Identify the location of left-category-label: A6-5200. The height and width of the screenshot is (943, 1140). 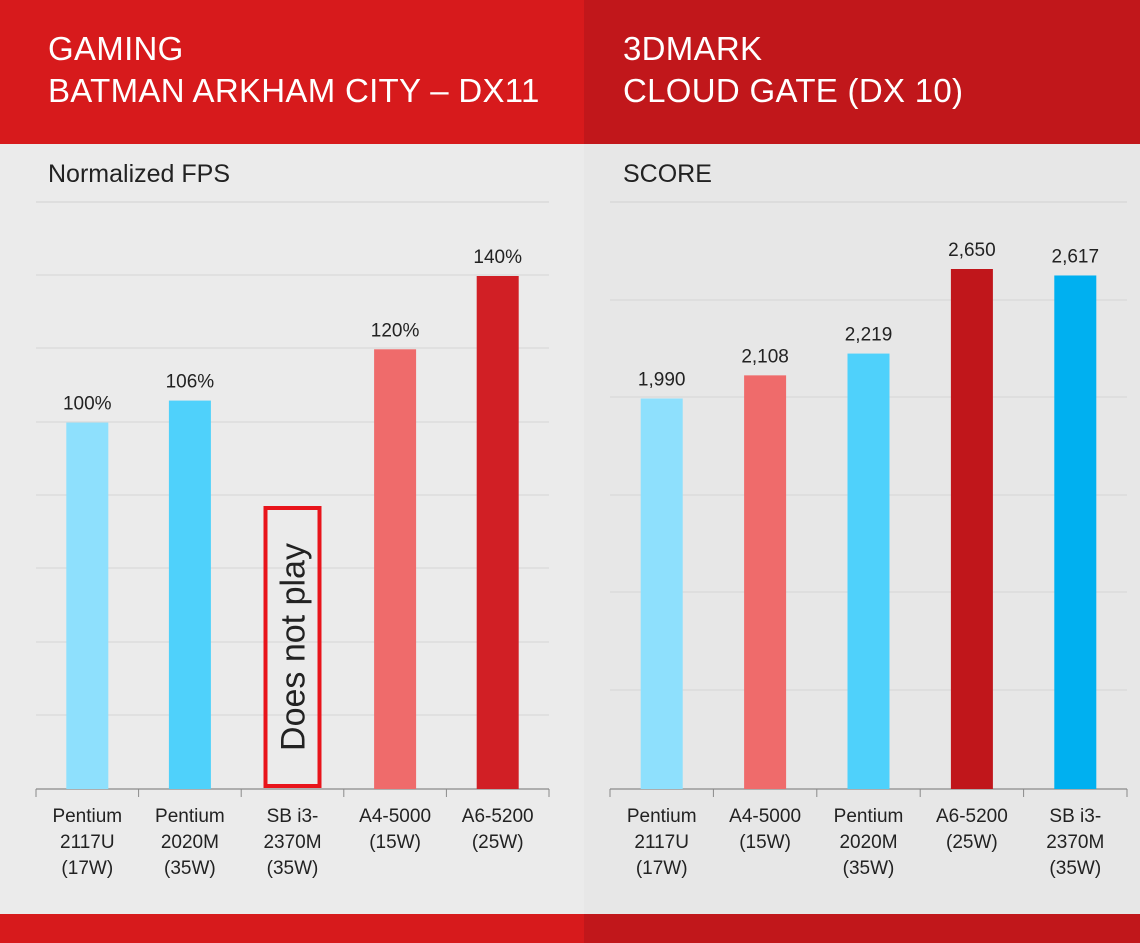
(498, 816).